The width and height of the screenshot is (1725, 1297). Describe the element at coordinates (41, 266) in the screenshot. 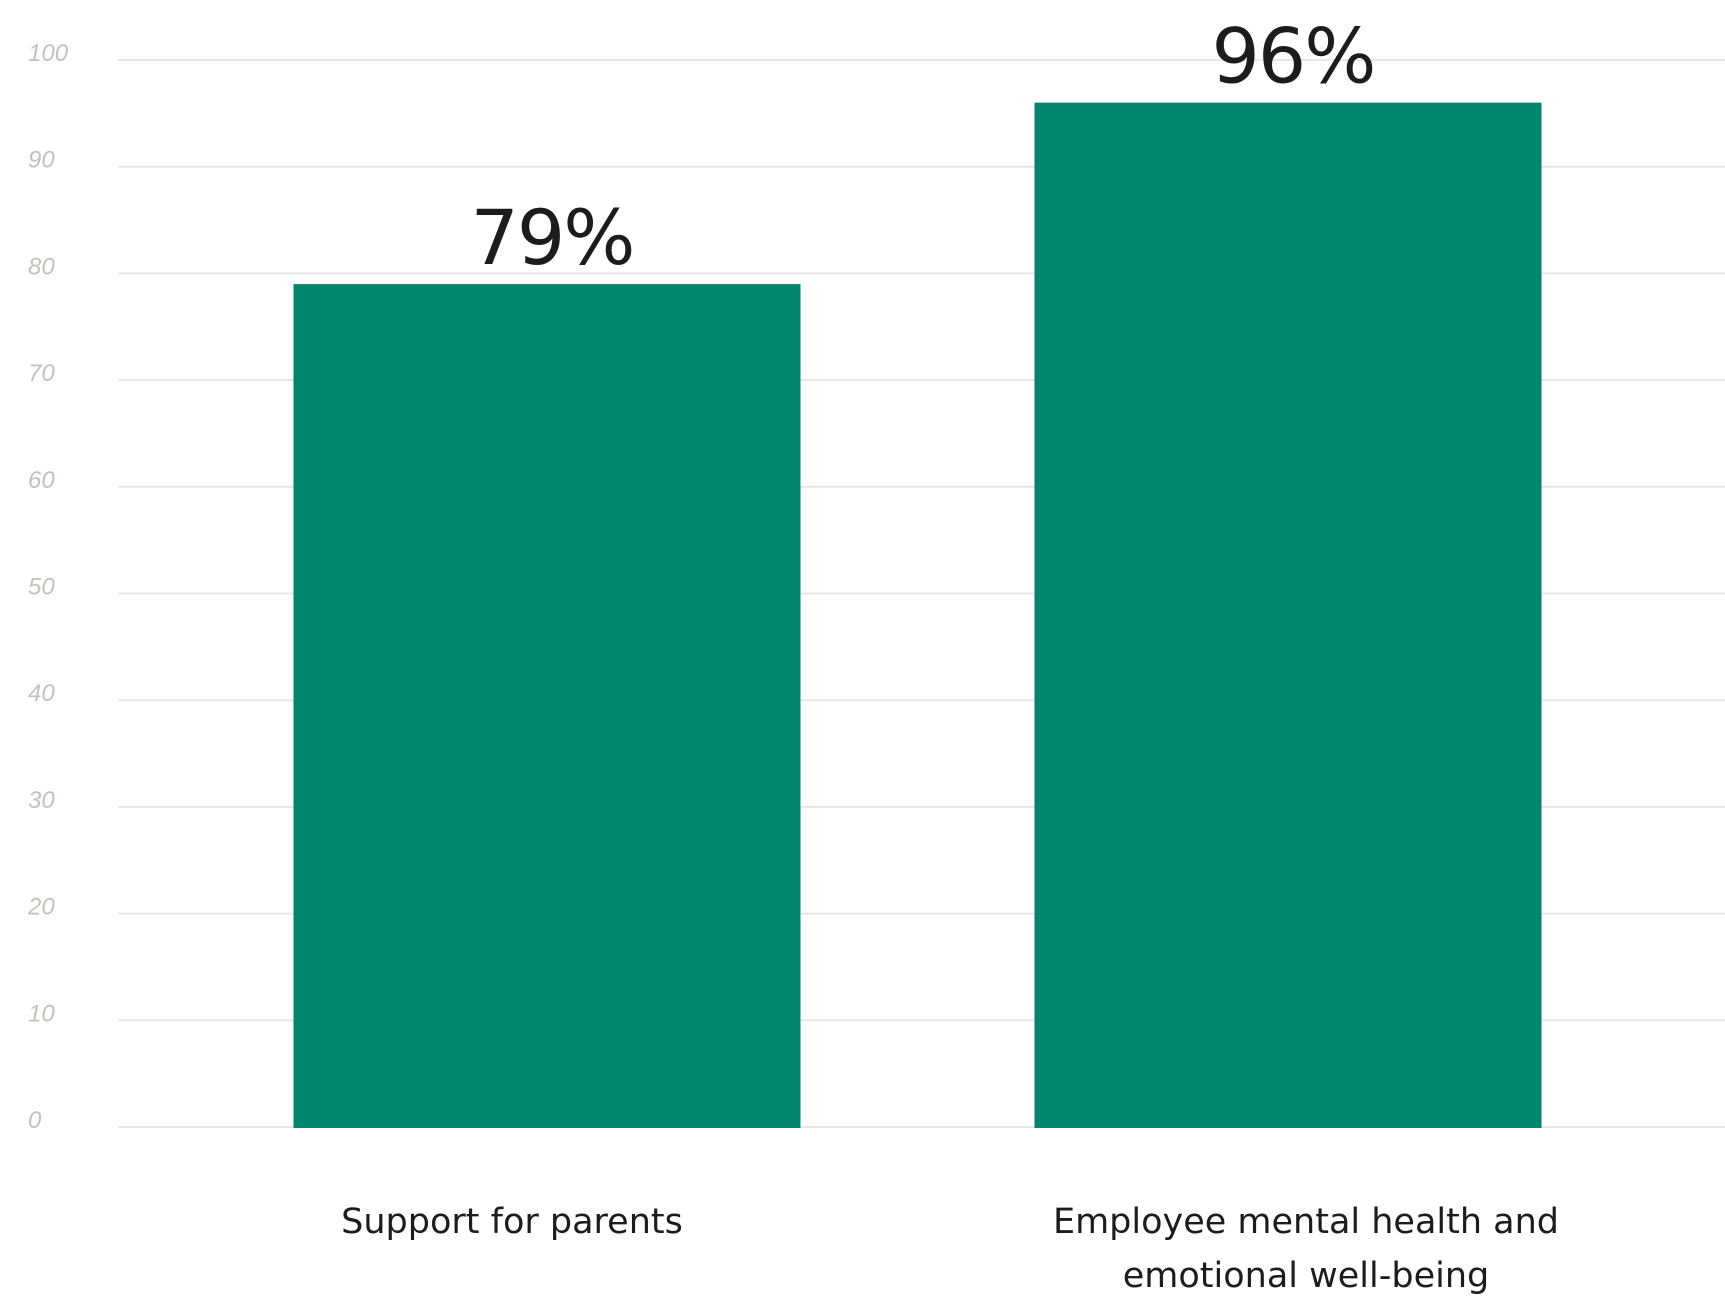

I see `y-tick-label: 80` at that location.